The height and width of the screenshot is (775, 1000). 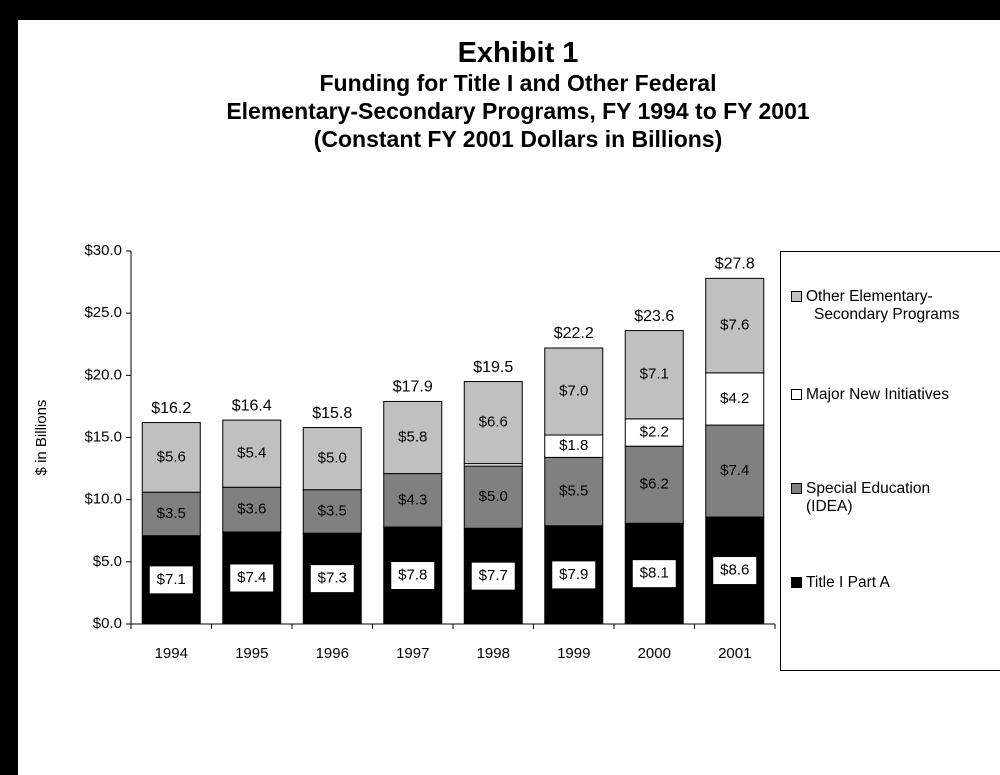 What do you see at coordinates (518, 83) in the screenshot?
I see `title-line-1: Funding for Title I and Other Federal` at bounding box center [518, 83].